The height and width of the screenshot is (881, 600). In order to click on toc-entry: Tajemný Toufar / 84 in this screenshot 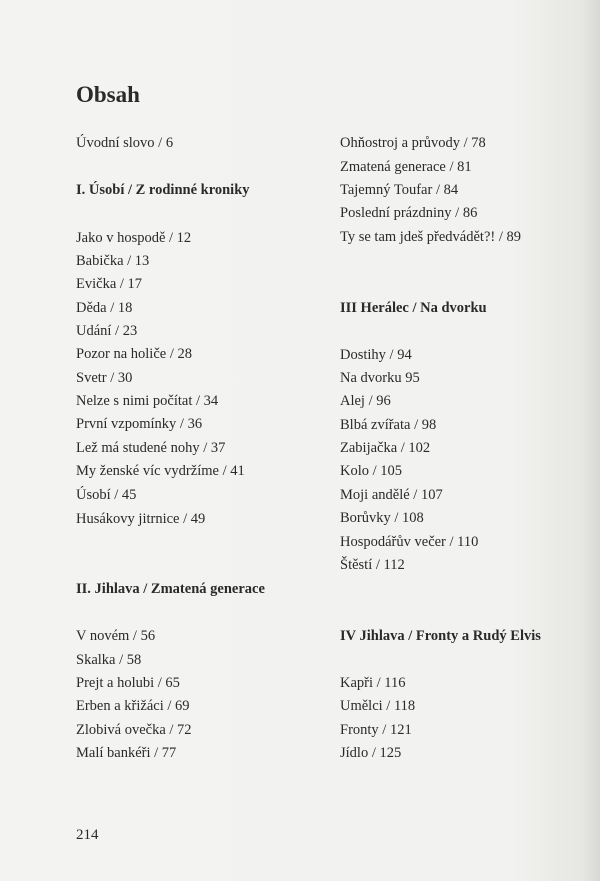, I will do `click(399, 190)`.